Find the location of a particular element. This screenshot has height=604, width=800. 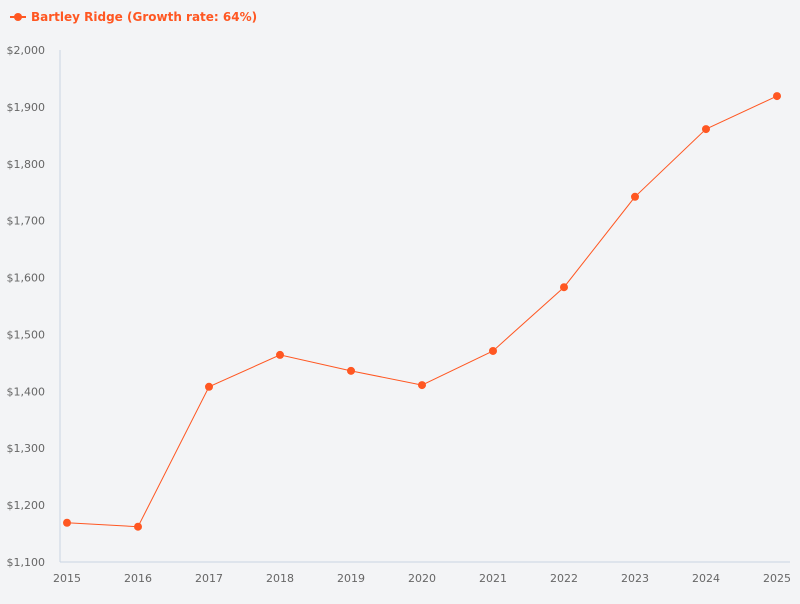

x-tick-label: 2019 is located at coordinates (351, 578).